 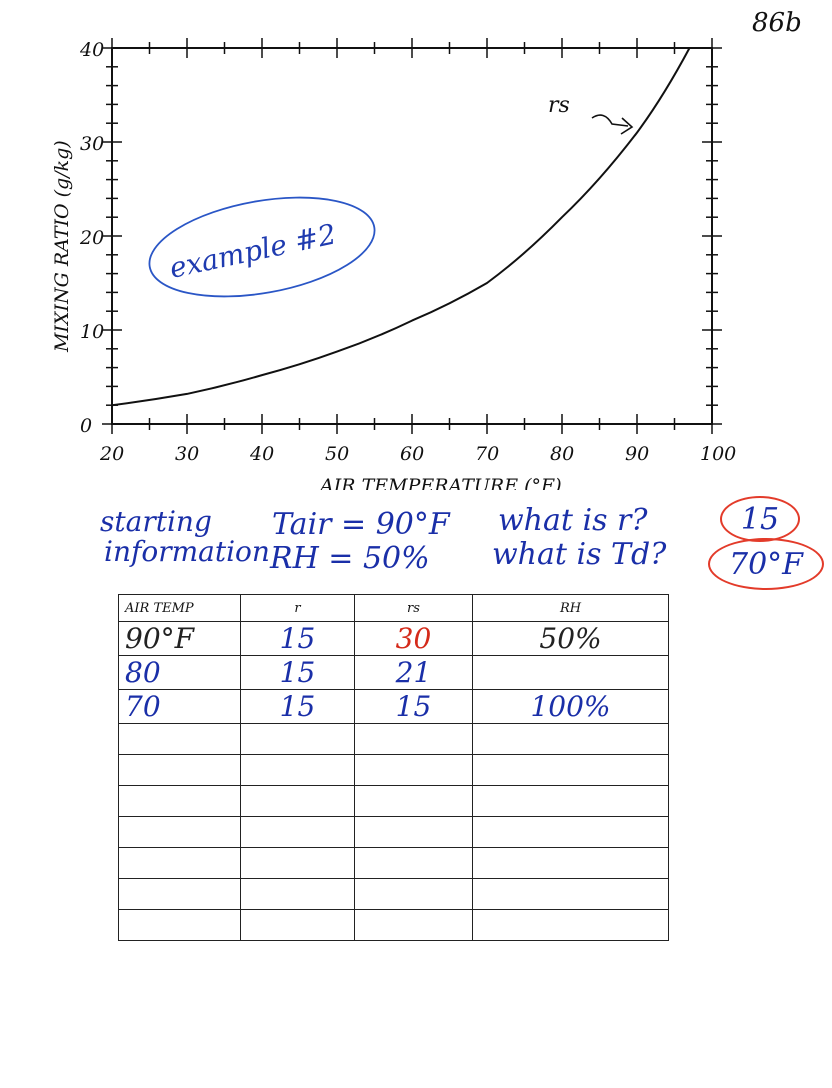 I want to click on header-rs: rs, so click(x=413, y=608).